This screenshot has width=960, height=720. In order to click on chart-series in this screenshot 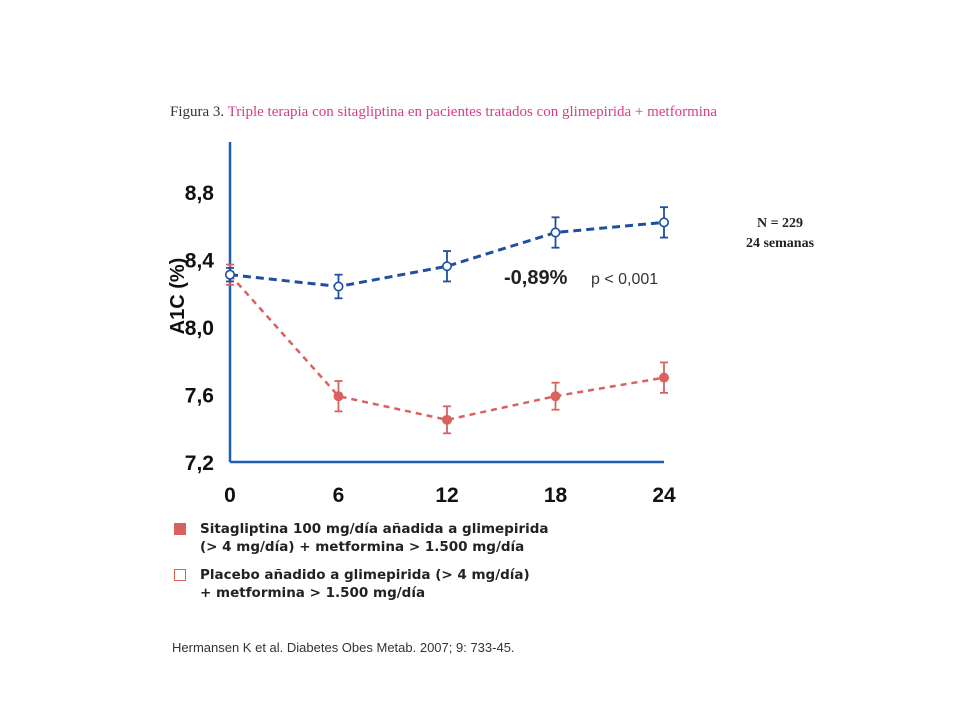, I will do `click(447, 320)`.